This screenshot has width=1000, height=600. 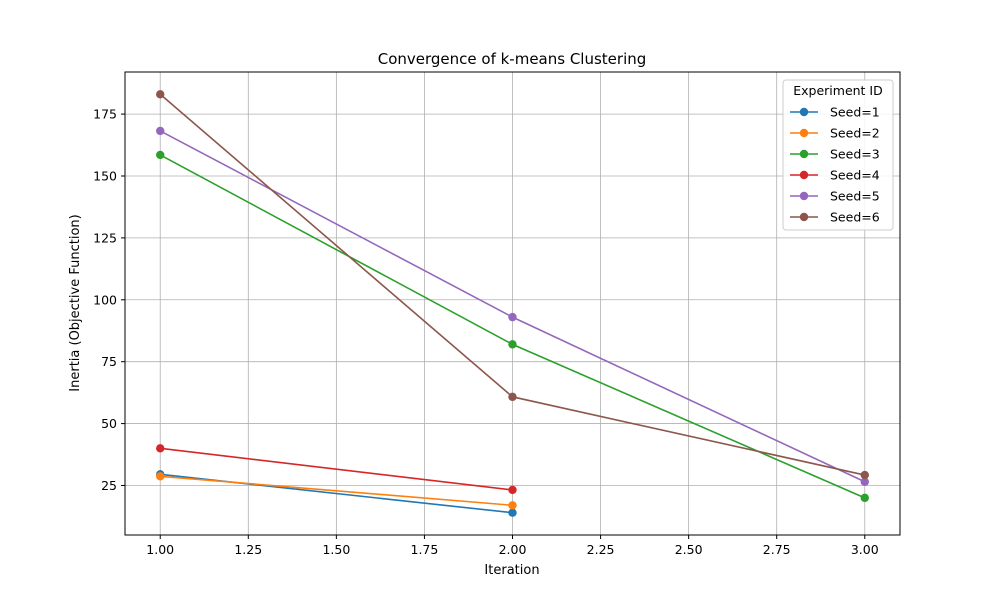 I want to click on legend-entry: Seed=5, so click(x=835, y=196).